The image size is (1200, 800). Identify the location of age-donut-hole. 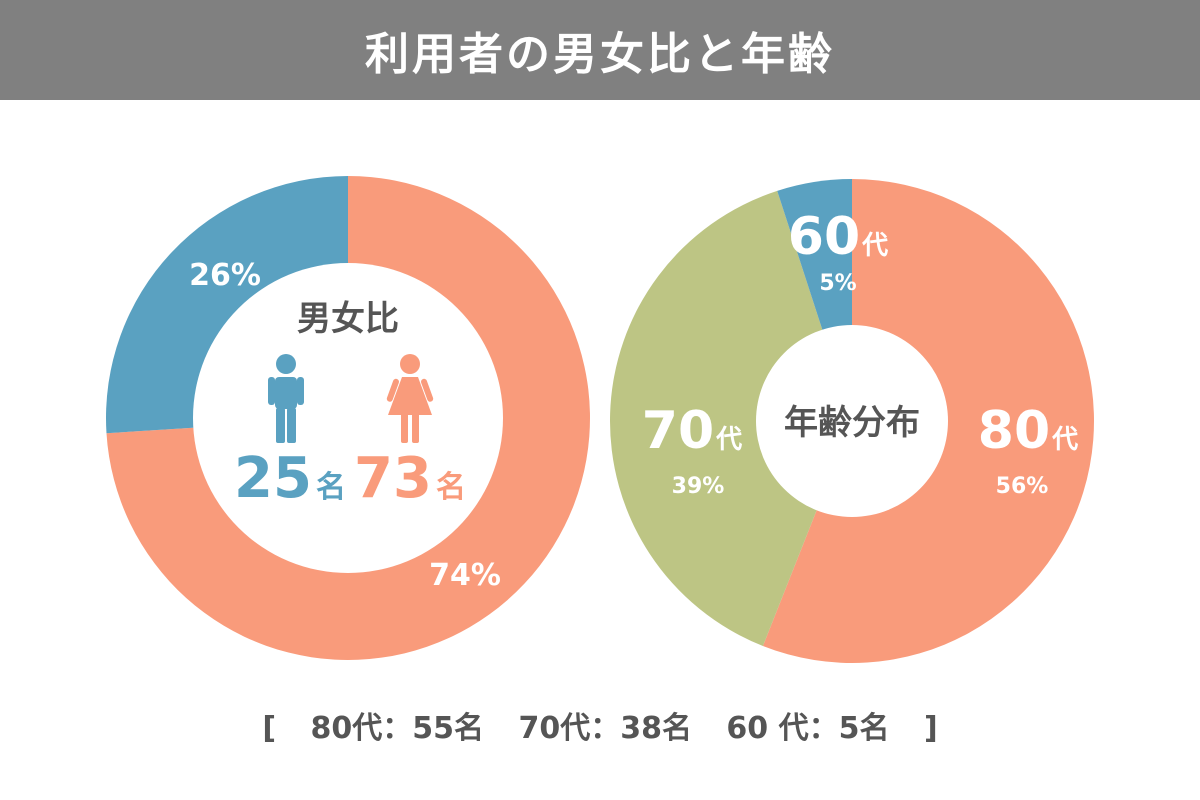
(852, 421).